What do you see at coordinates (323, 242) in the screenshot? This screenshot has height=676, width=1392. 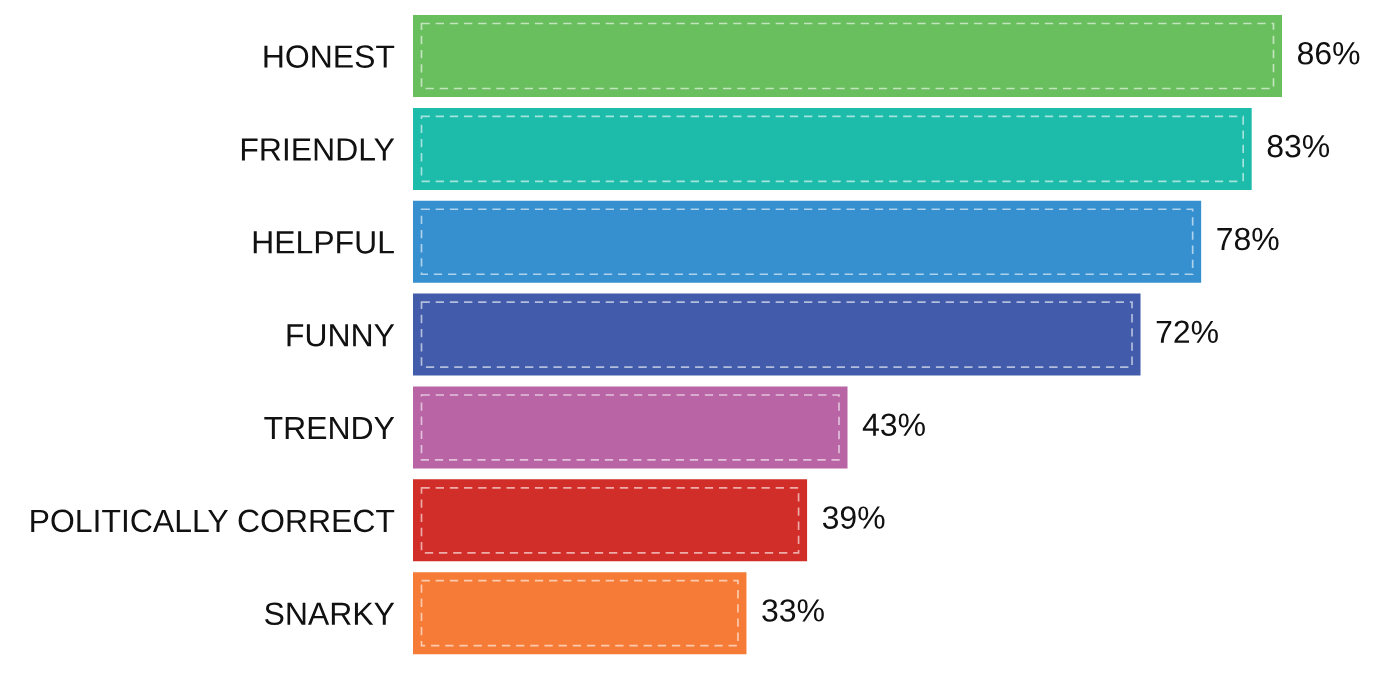 I see `y-tick-label: HELPFUL` at bounding box center [323, 242].